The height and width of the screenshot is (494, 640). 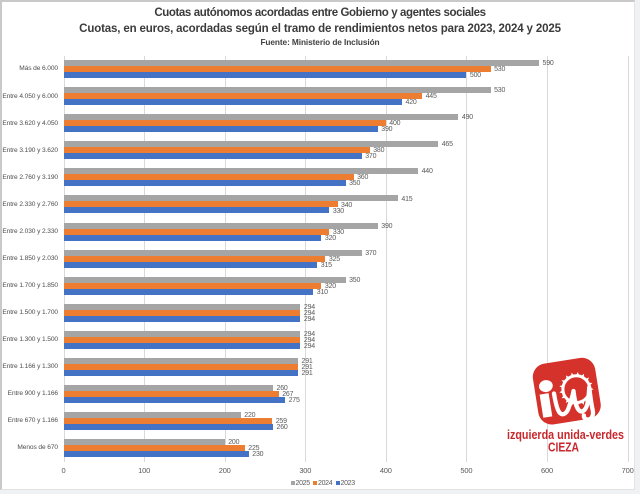 What do you see at coordinates (563, 447) in the screenshot?
I see `svg-text: CIEZA` at bounding box center [563, 447].